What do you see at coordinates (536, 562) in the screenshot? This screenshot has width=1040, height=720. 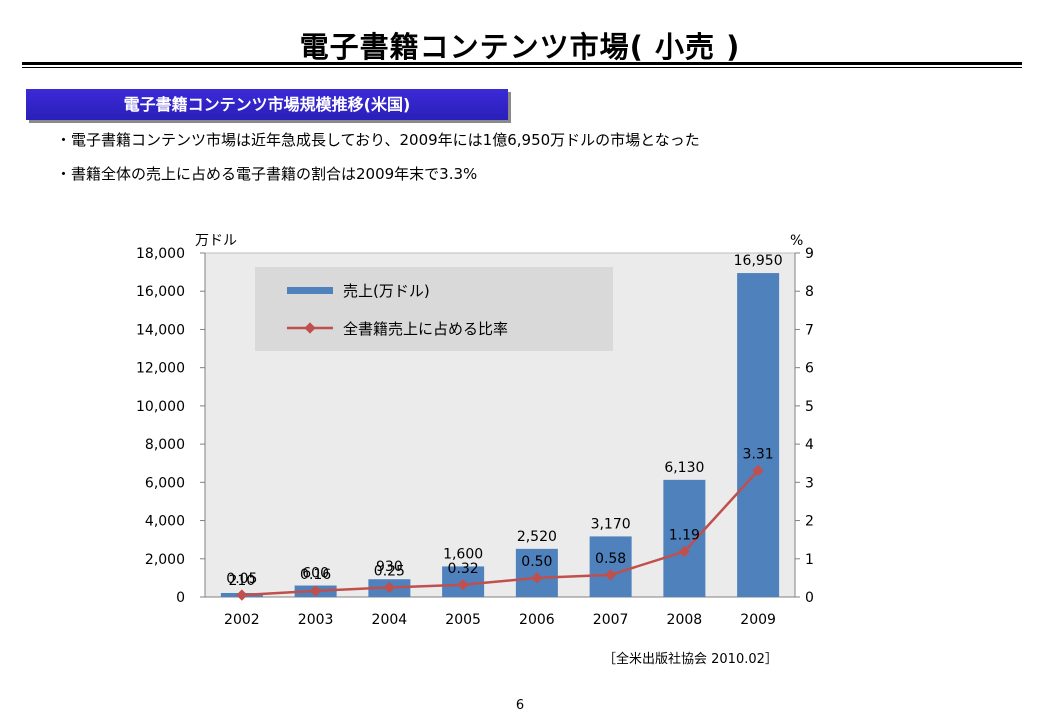 I see `ratio-value-label: 0.50` at bounding box center [536, 562].